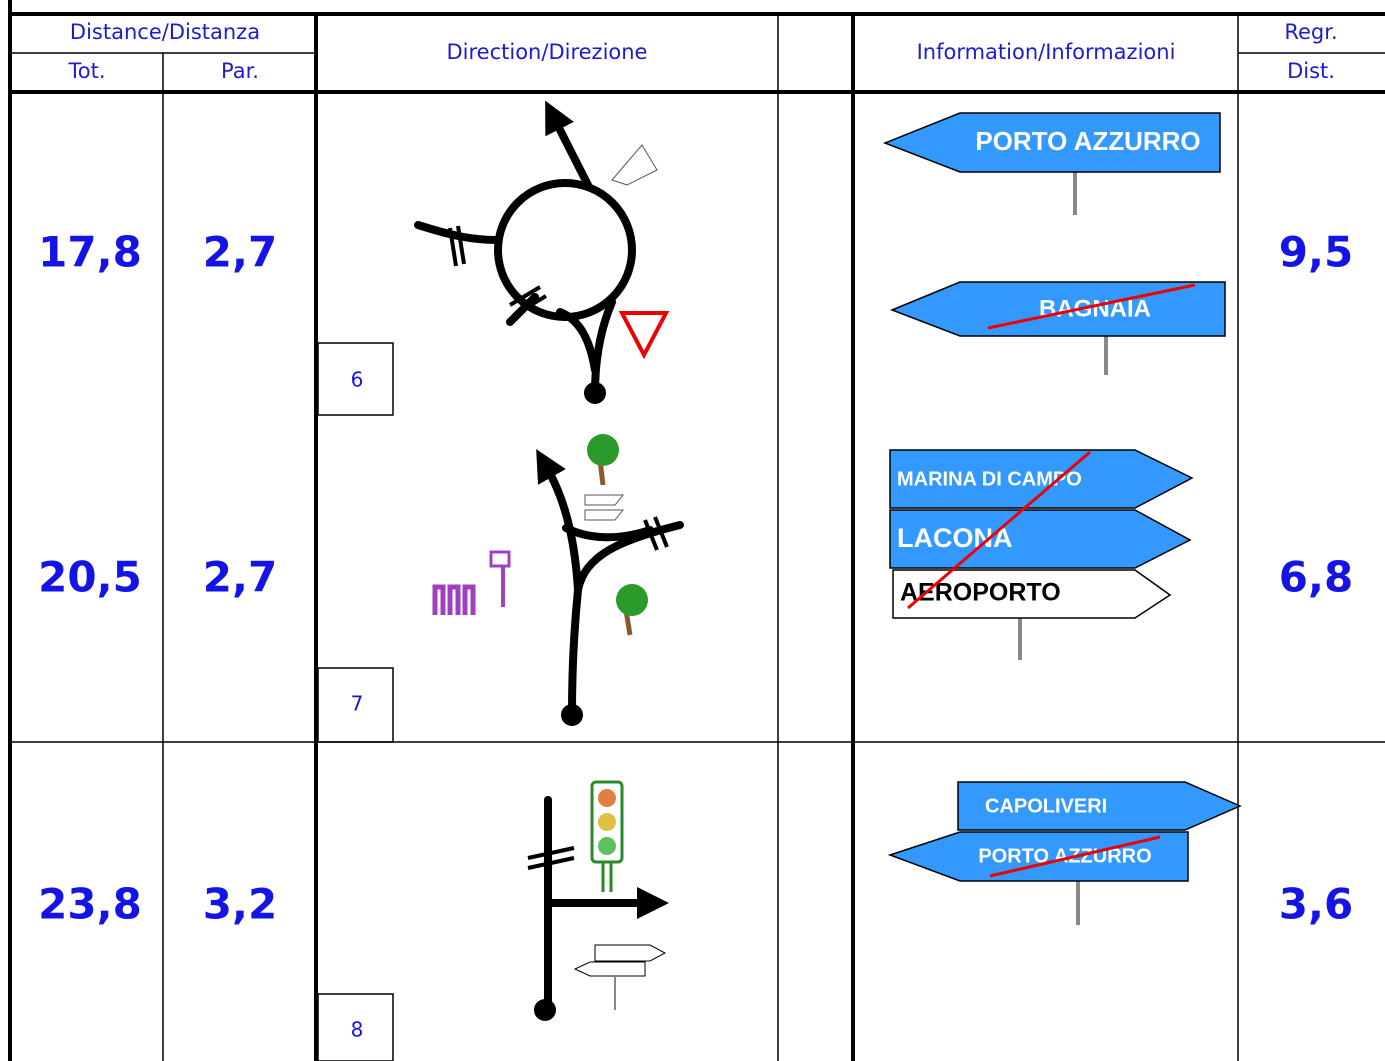 This screenshot has width=1385, height=1061. Describe the element at coordinates (1310, 32) in the screenshot. I see `header: Regr.` at that location.